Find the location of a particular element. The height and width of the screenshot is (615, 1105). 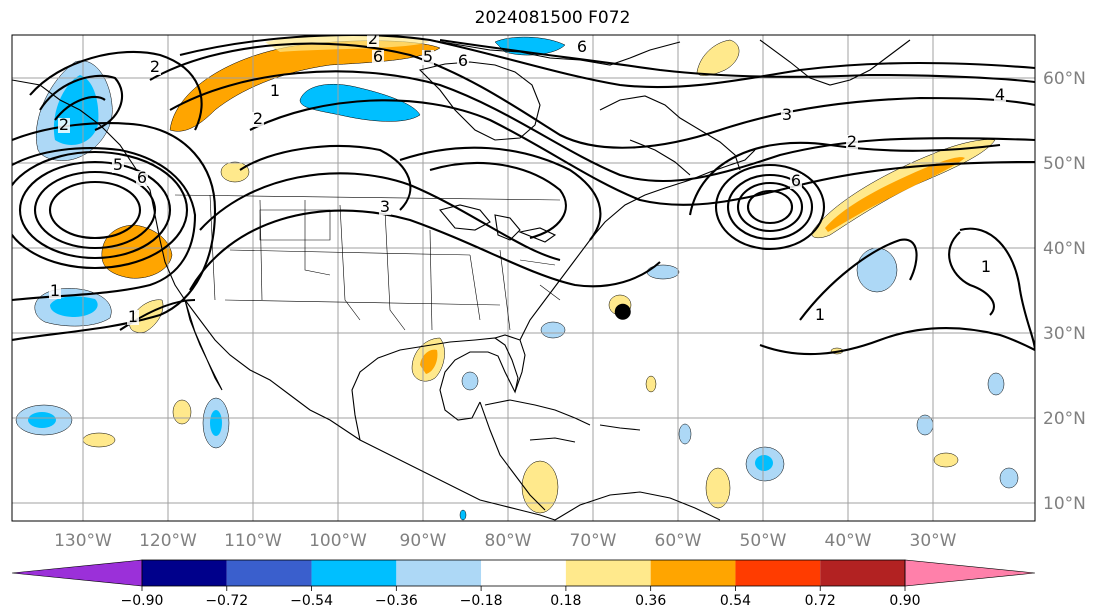

svg-text: 4 is located at coordinates (1000, 94).